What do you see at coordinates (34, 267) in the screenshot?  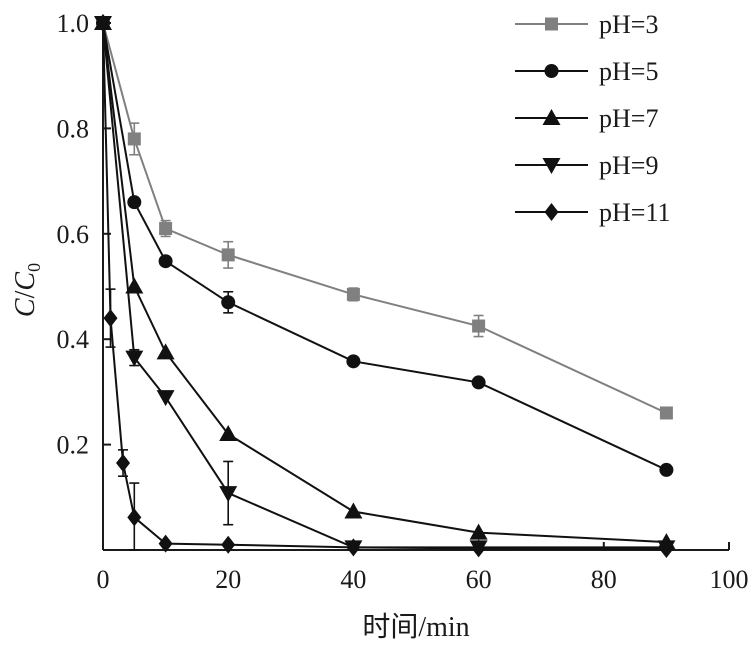 I see `y-axis-title-subscript: 0` at bounding box center [34, 267].